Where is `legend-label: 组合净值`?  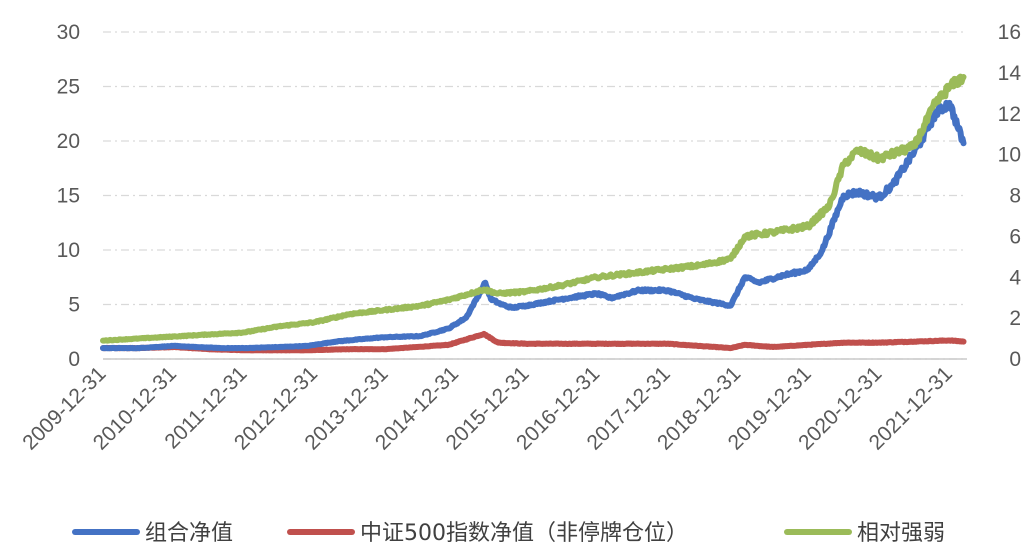
legend-label: 组合净值 is located at coordinates (189, 533).